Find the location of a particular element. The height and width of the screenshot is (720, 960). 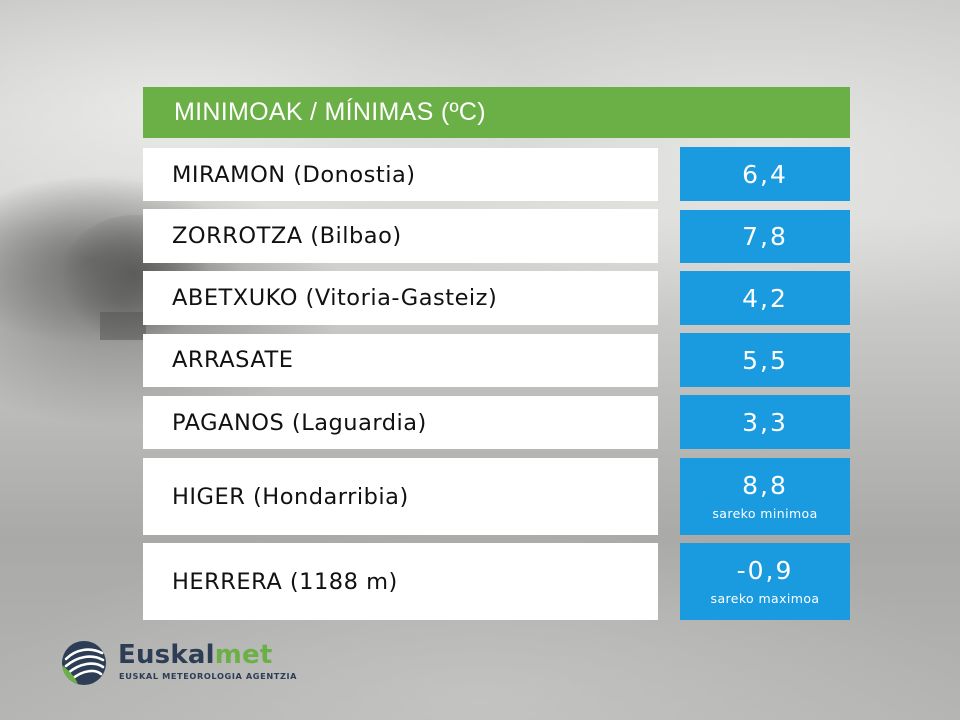

value-box-arrasate: 5,5 is located at coordinates (765, 360).